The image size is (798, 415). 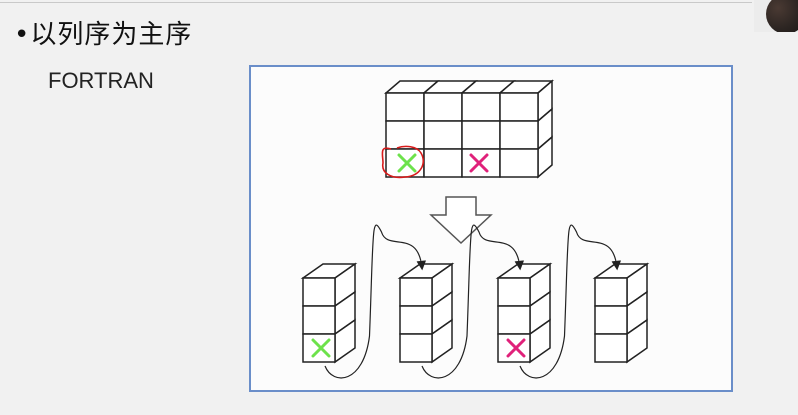 I want to click on slide-title: •以列序为主序, so click(x=103, y=35).